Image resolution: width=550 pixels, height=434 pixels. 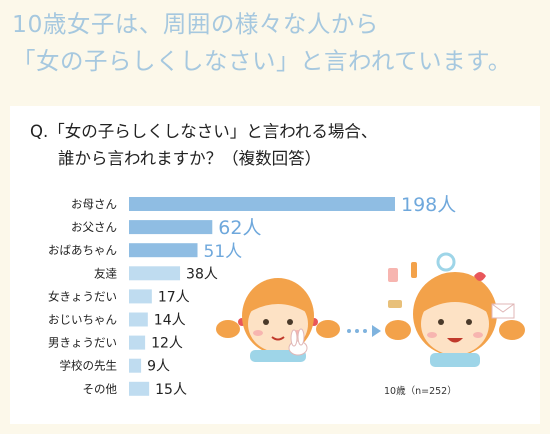 I want to click on value-label: 38人, so click(x=202, y=274).